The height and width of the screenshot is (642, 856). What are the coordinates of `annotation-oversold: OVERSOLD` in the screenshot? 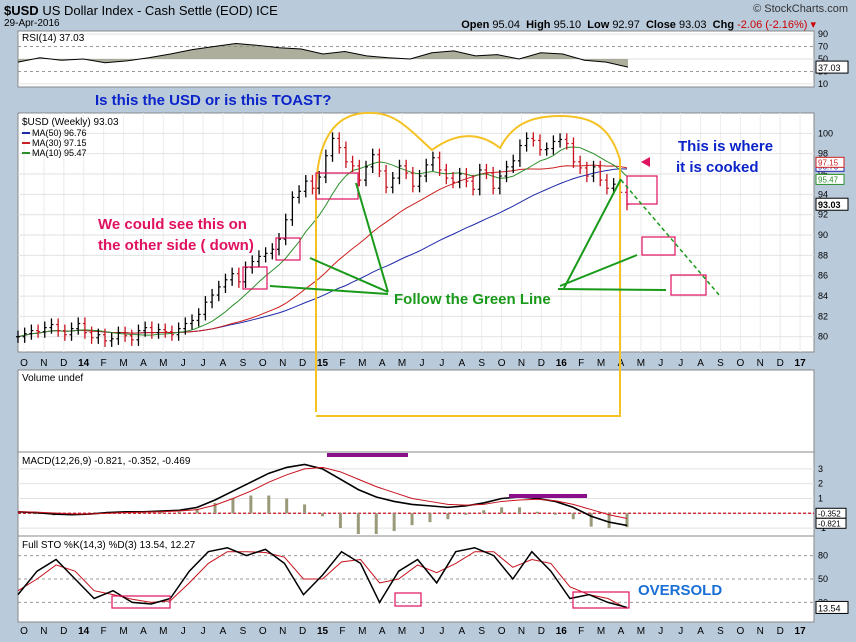 It's located at (680, 590).